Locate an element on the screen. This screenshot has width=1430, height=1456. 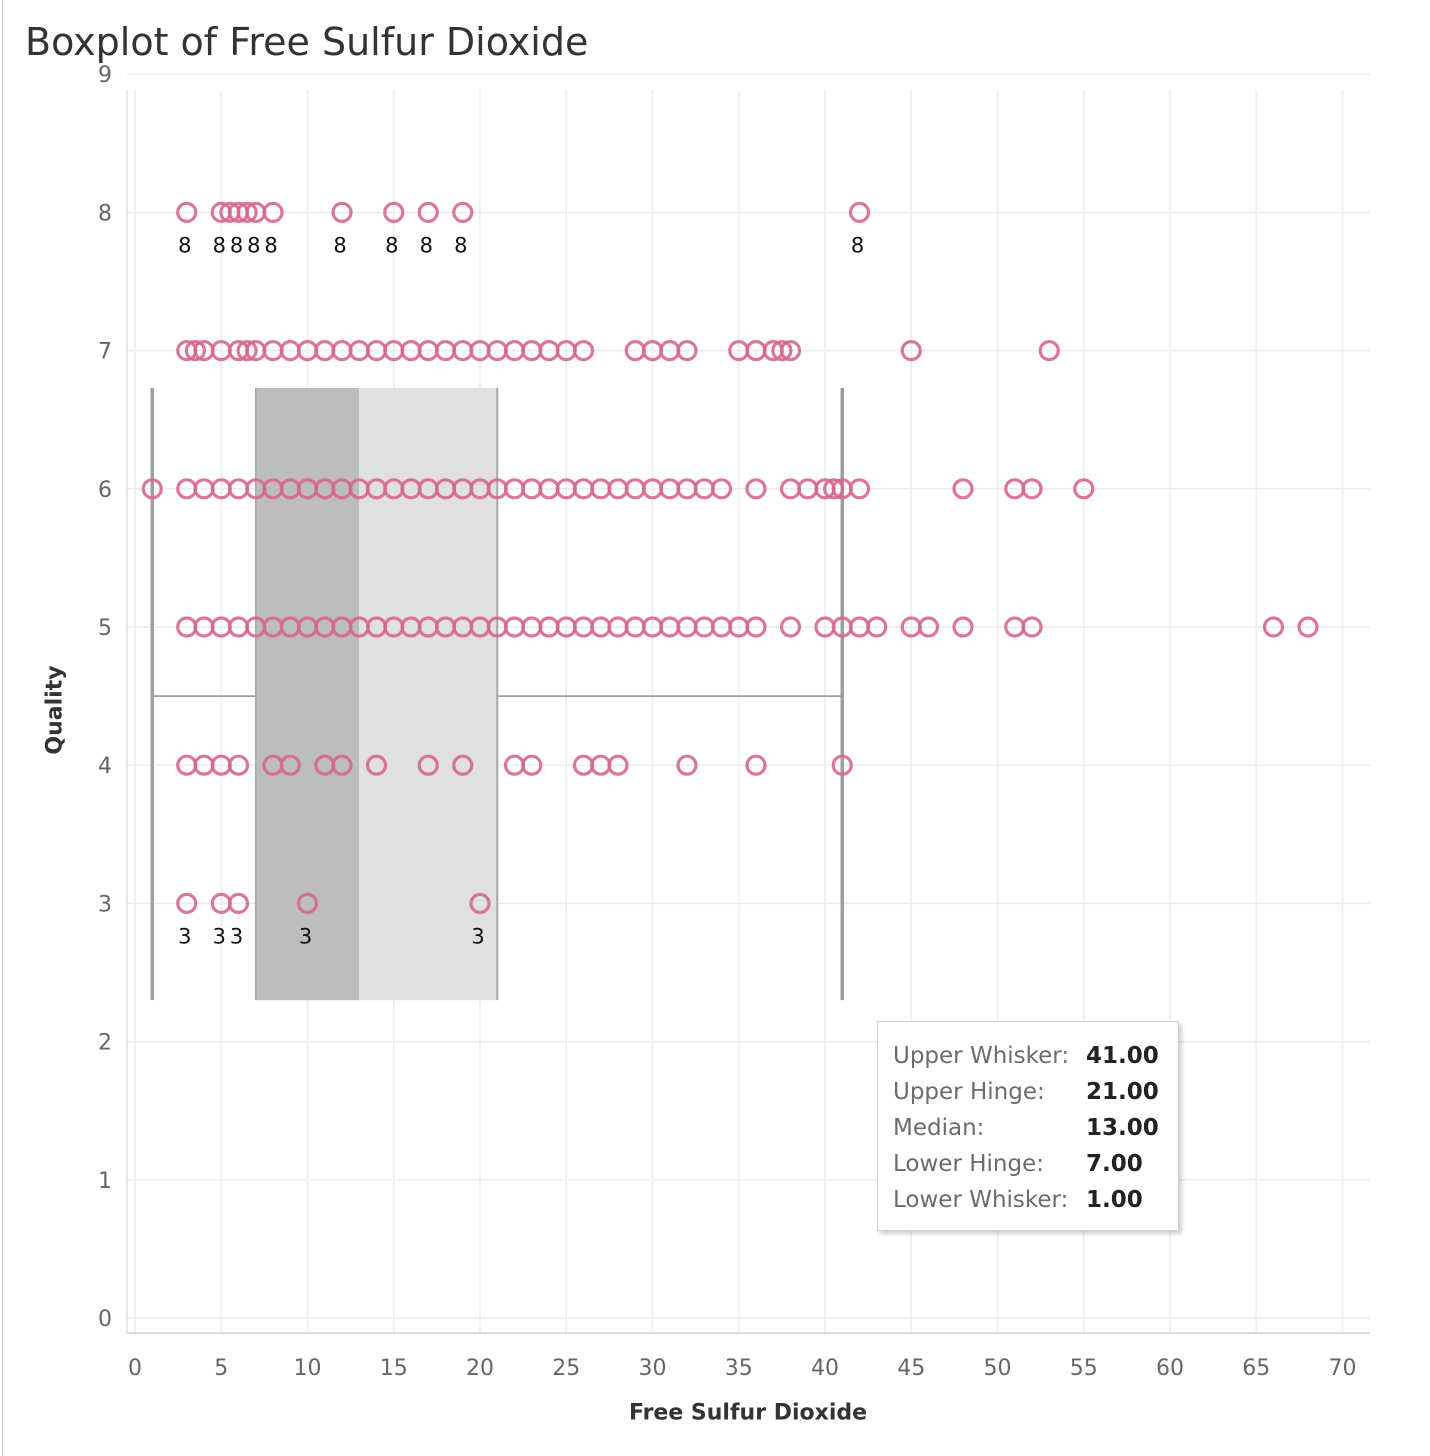
y-tick-label: 9 is located at coordinates (105, 75).